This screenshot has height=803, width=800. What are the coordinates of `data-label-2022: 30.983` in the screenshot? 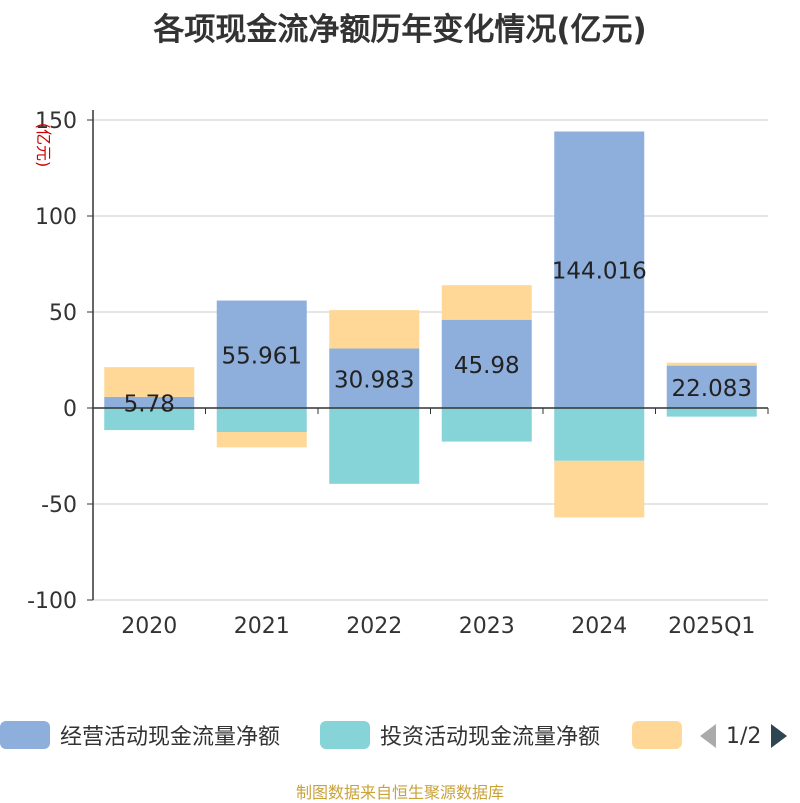 It's located at (374, 380).